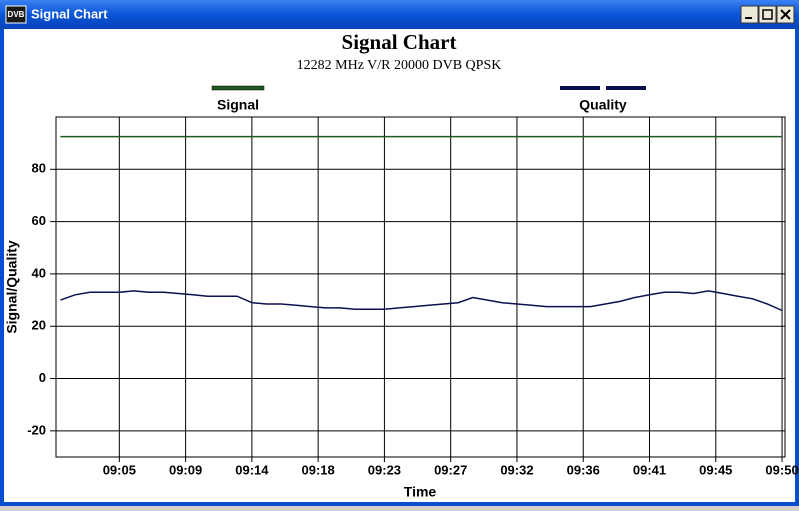 This screenshot has width=799, height=511. Describe the element at coordinates (399, 42) in the screenshot. I see `chart-title: Signal Chart` at that location.